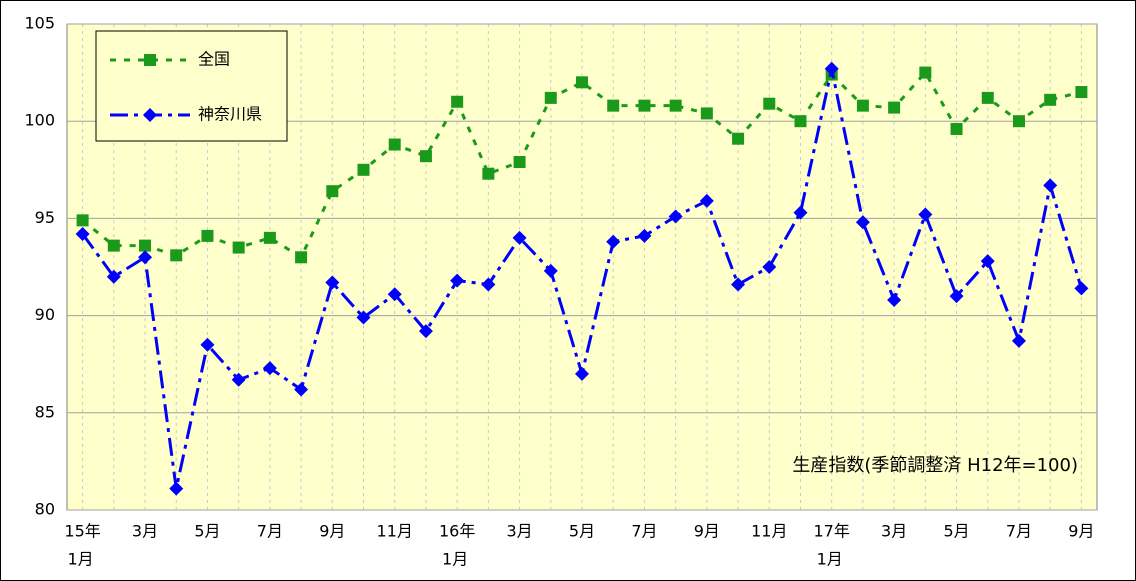 The height and width of the screenshot is (581, 1136). What do you see at coordinates (82, 531) in the screenshot?
I see `x-tick-label: 15年` at bounding box center [82, 531].